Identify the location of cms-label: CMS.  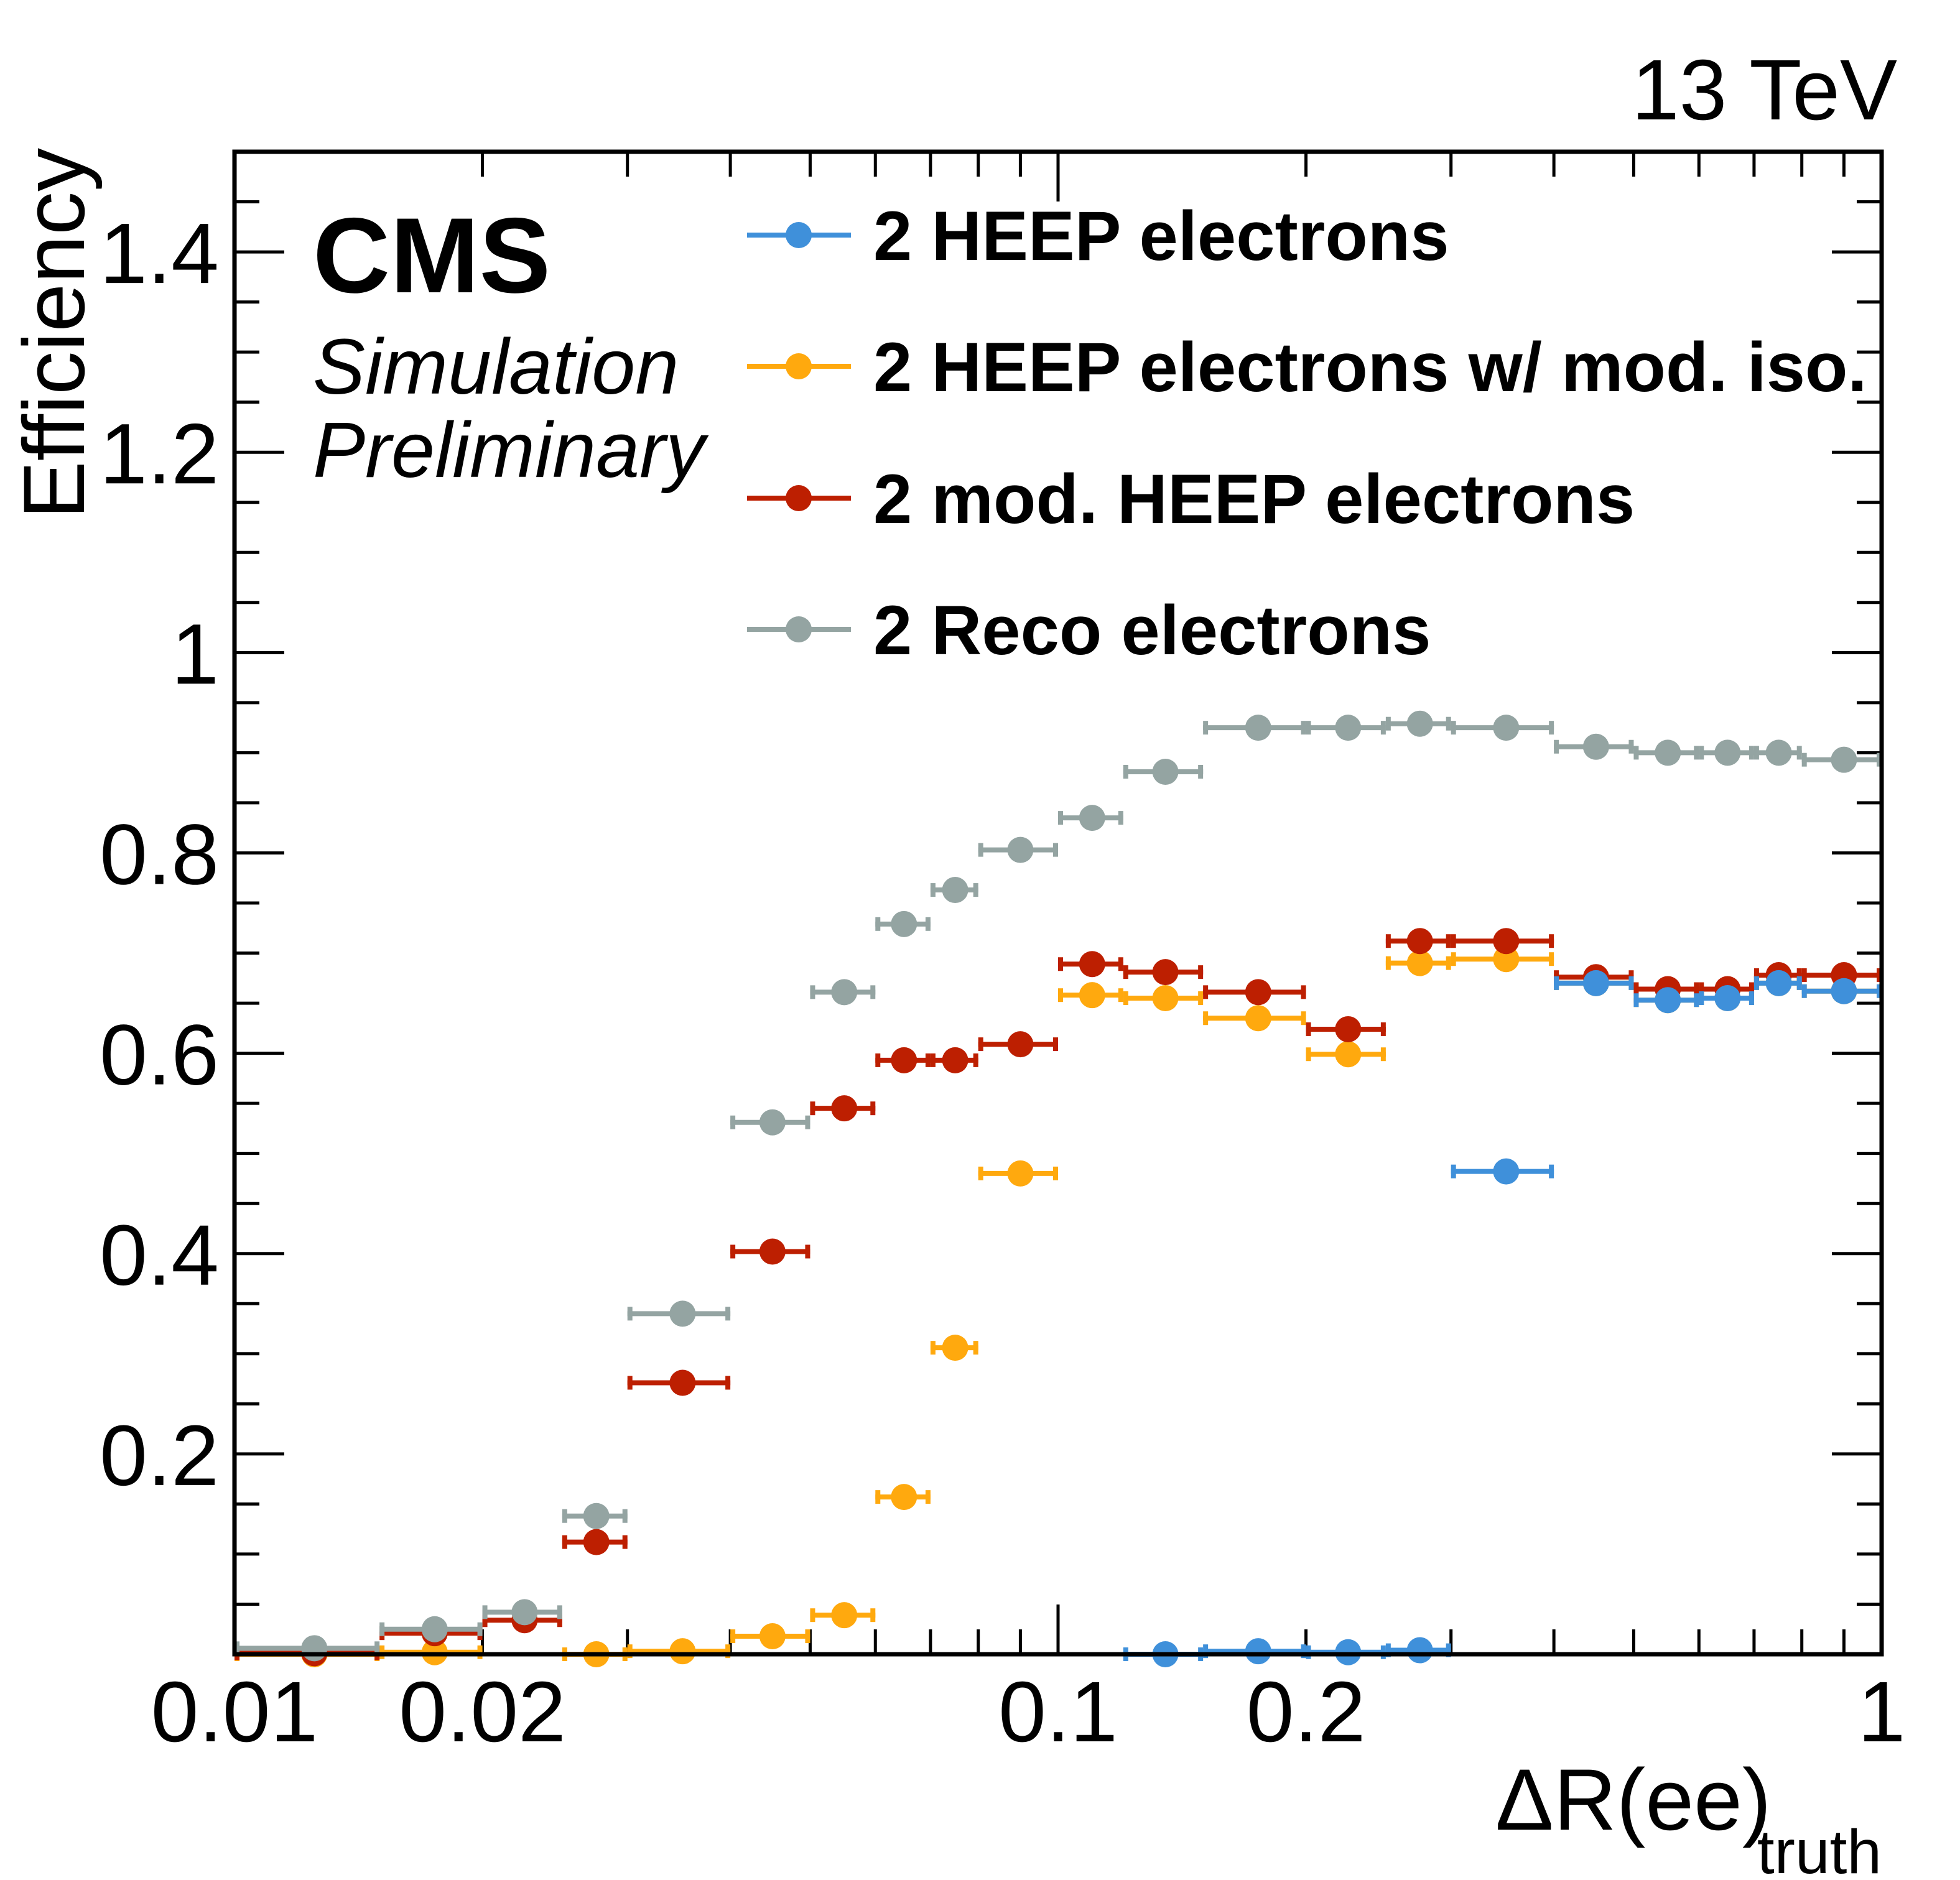
(431, 255).